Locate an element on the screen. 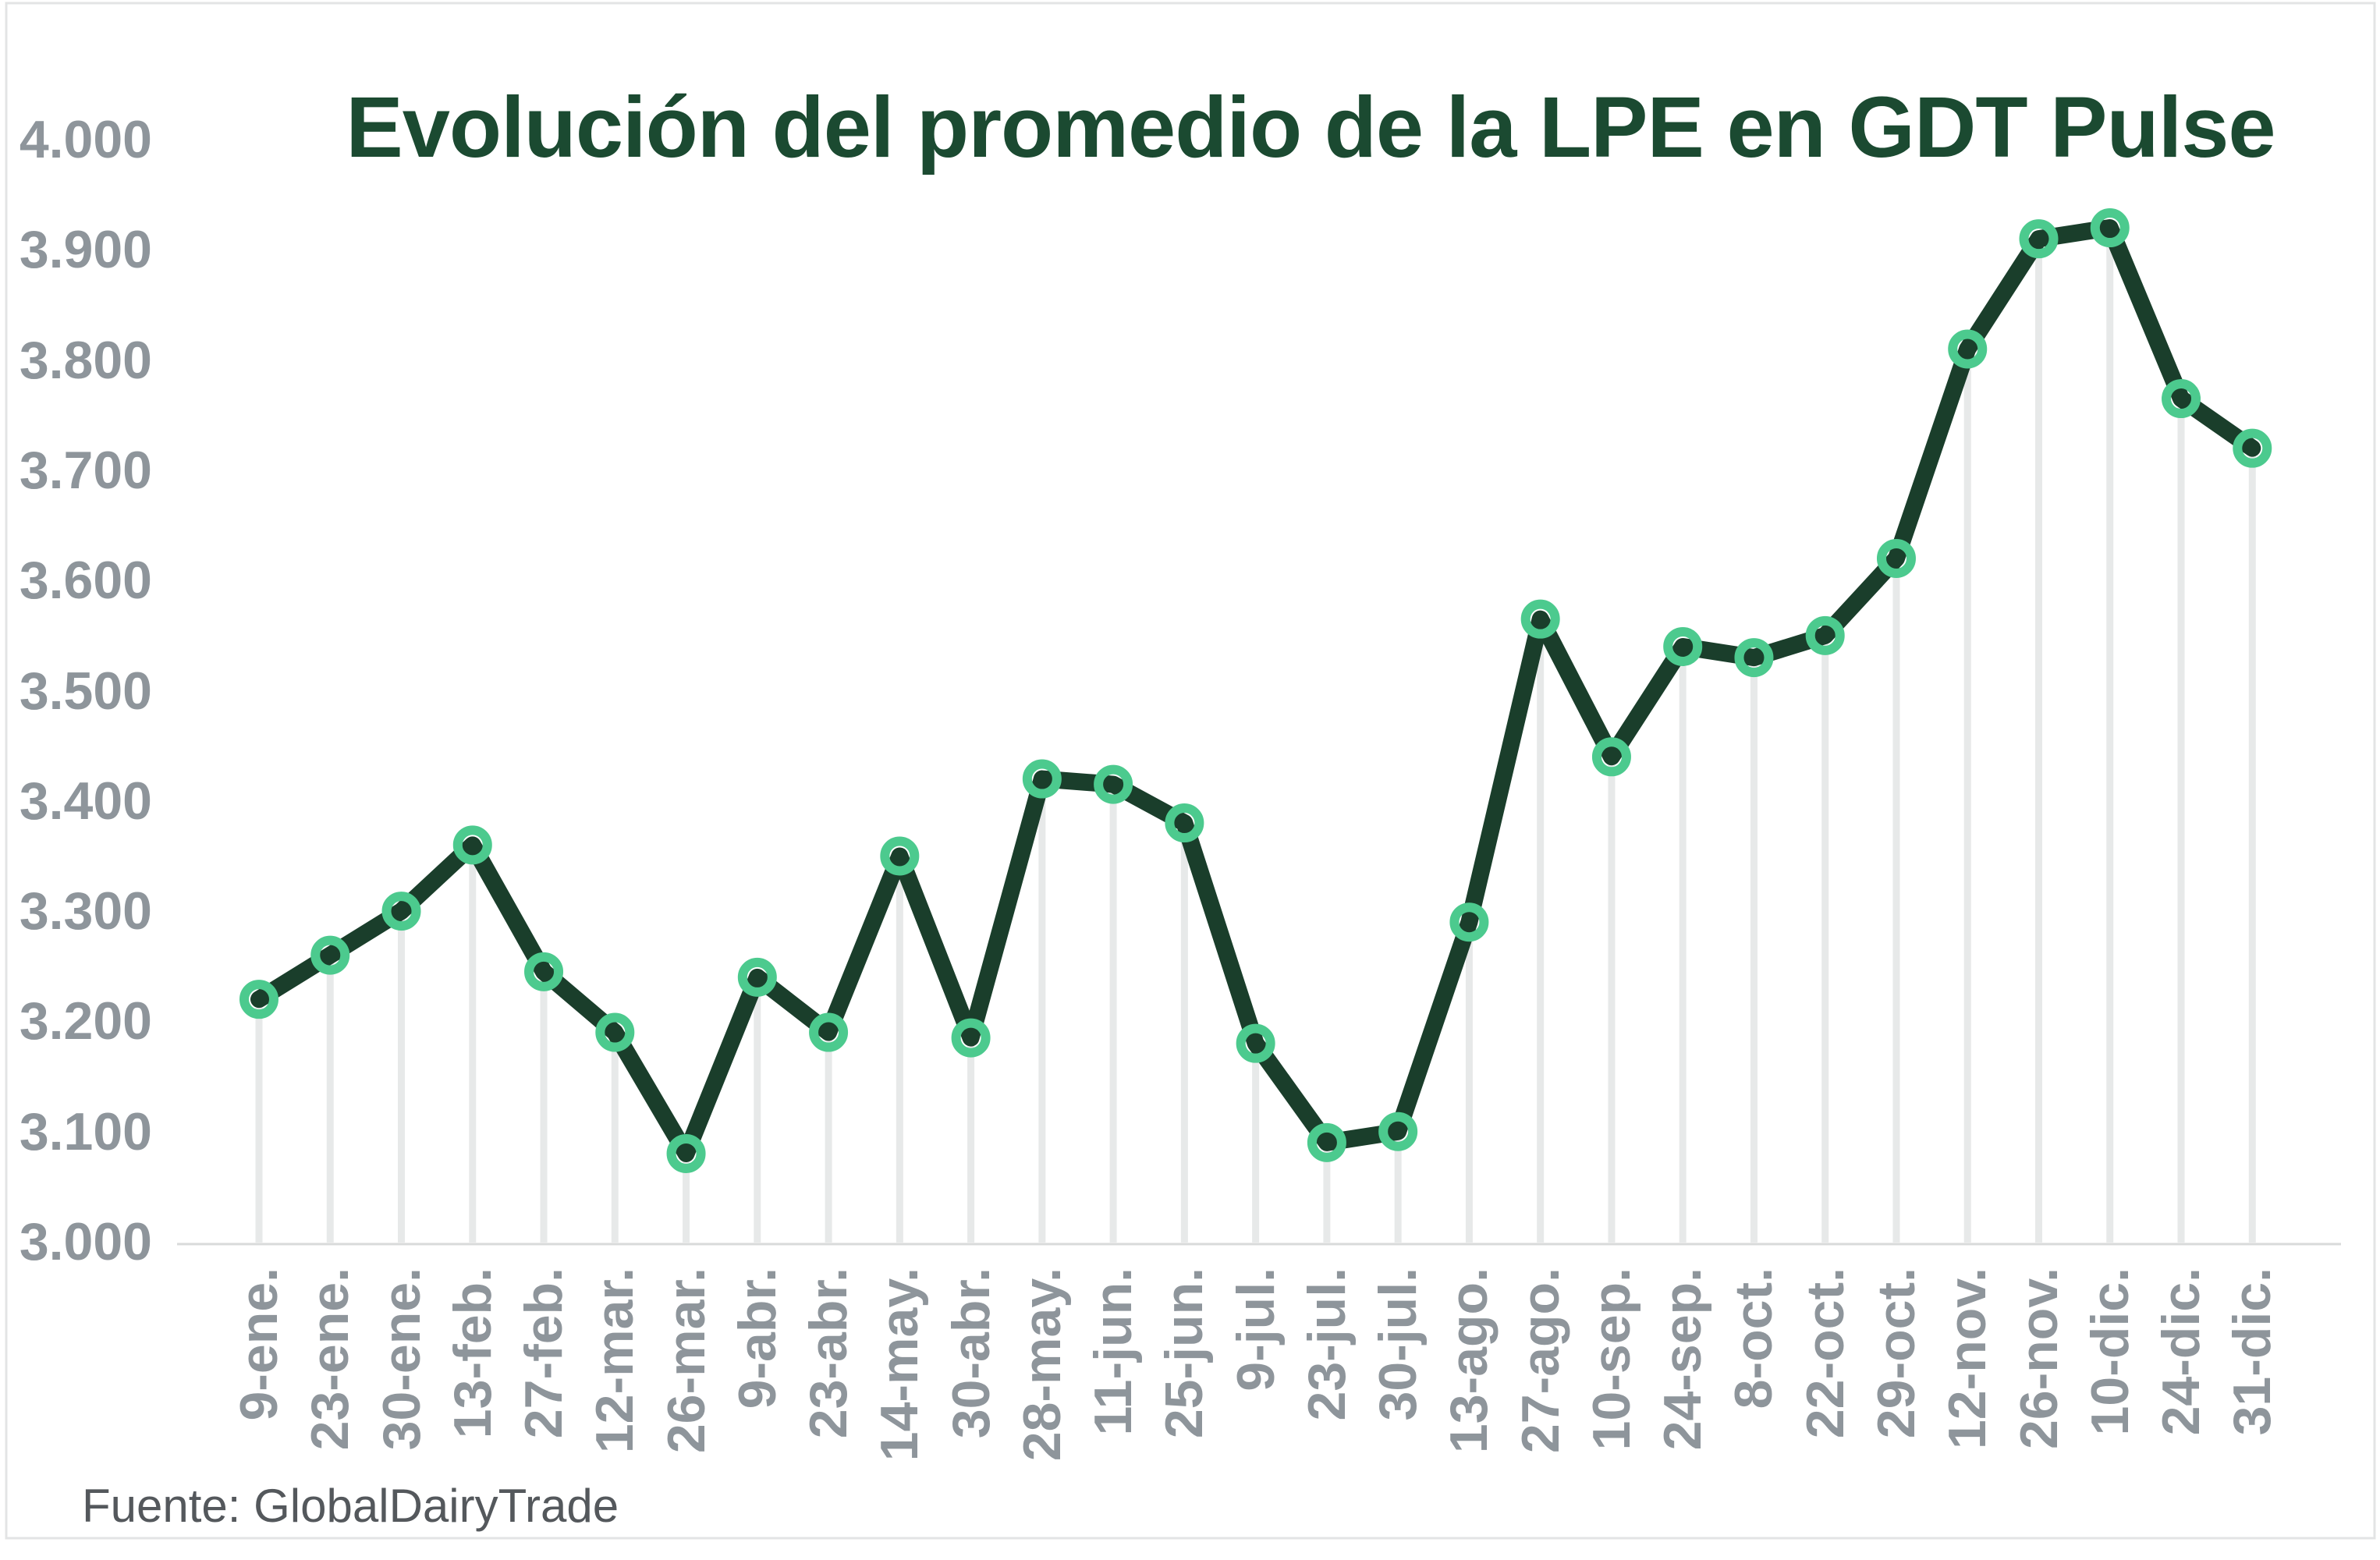 The width and height of the screenshot is (2380, 1560). x-tick-label: 23-abr. is located at coordinates (829, 1354).